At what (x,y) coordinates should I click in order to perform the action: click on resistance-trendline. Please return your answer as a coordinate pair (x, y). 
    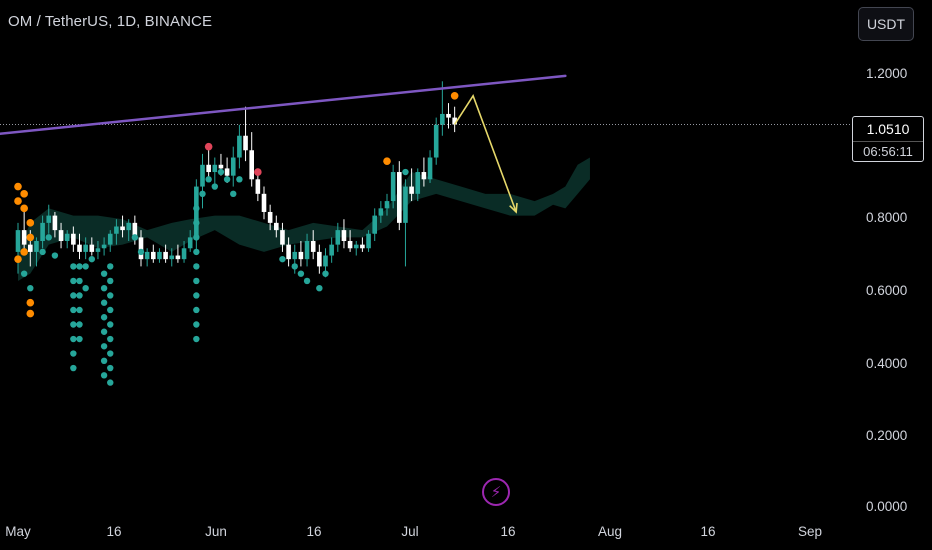
    Looking at the image, I should click on (283, 105).